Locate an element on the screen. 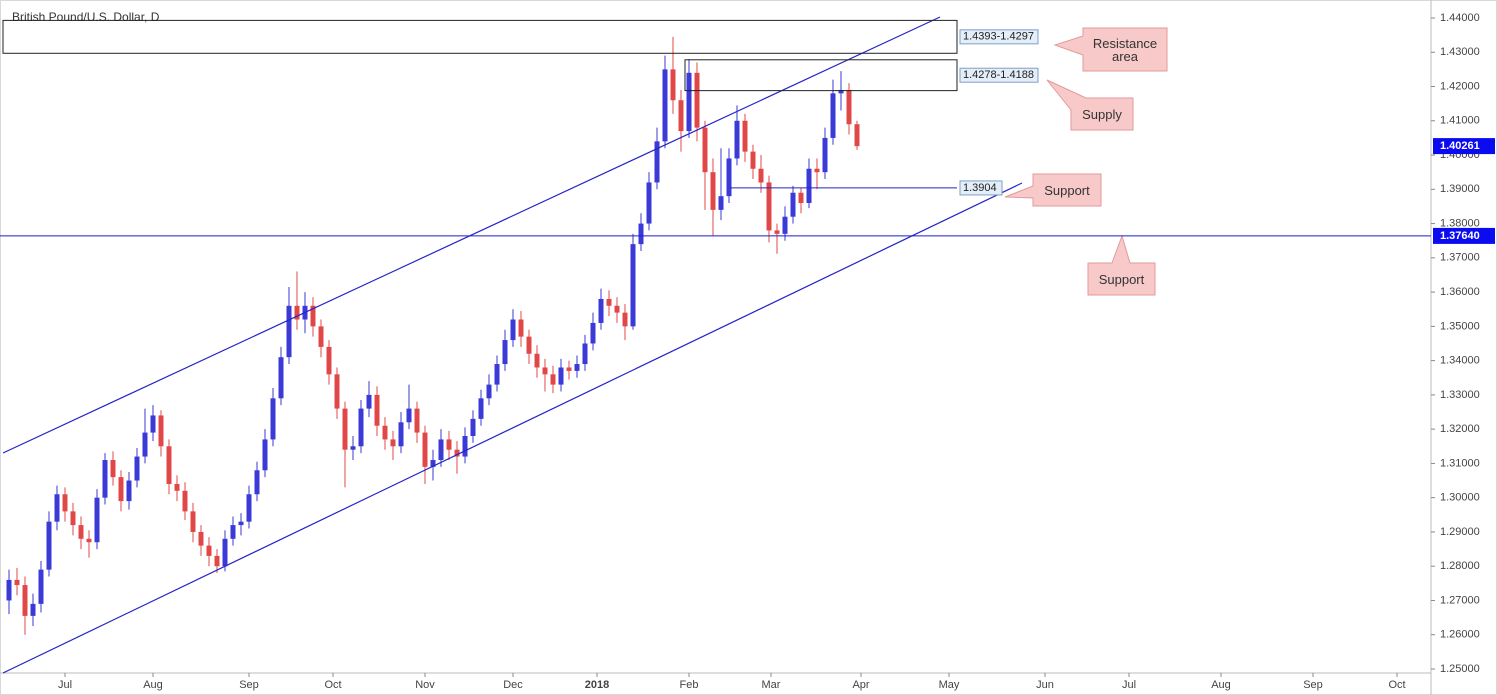 The image size is (1497, 695). y-tick-label: 1.27000 is located at coordinates (1460, 600).